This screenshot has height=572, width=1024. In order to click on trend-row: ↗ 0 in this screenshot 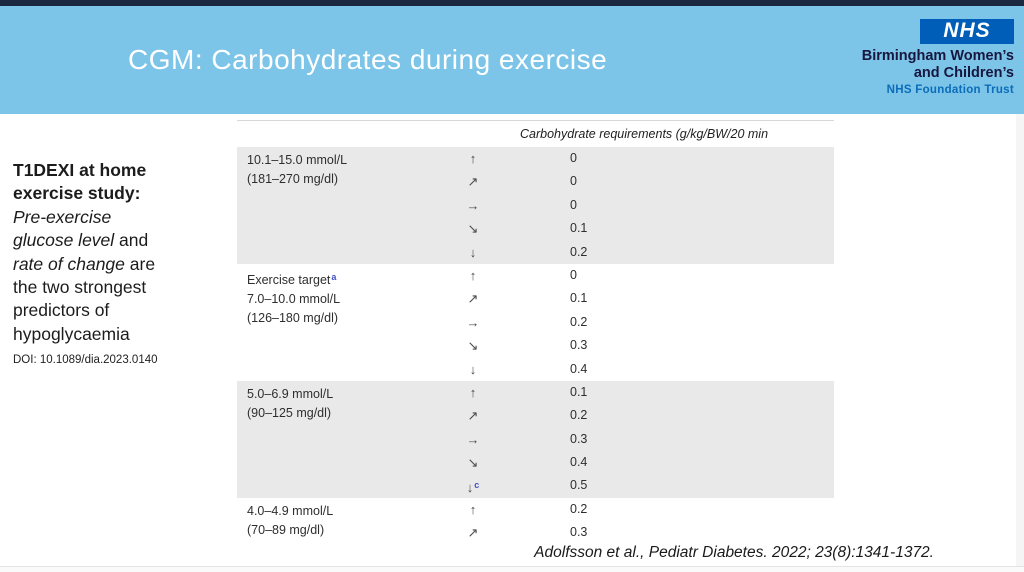, I will do `click(535, 181)`.